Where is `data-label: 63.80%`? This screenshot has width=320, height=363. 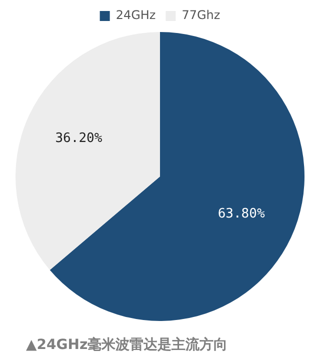 data-label: 63.80% is located at coordinates (241, 214).